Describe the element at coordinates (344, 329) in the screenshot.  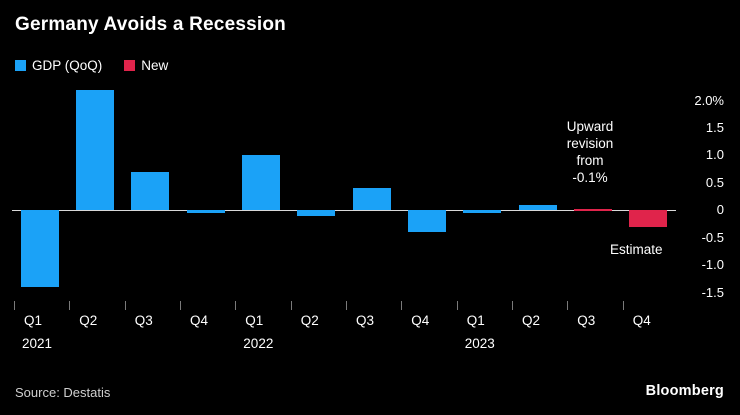
I see `x-axis: Q1 Q2 Q3 Q4 Q1 Q2 Q3 Q4 Q1 Q2 Q3 Q4 2021 2022 2023` at that location.